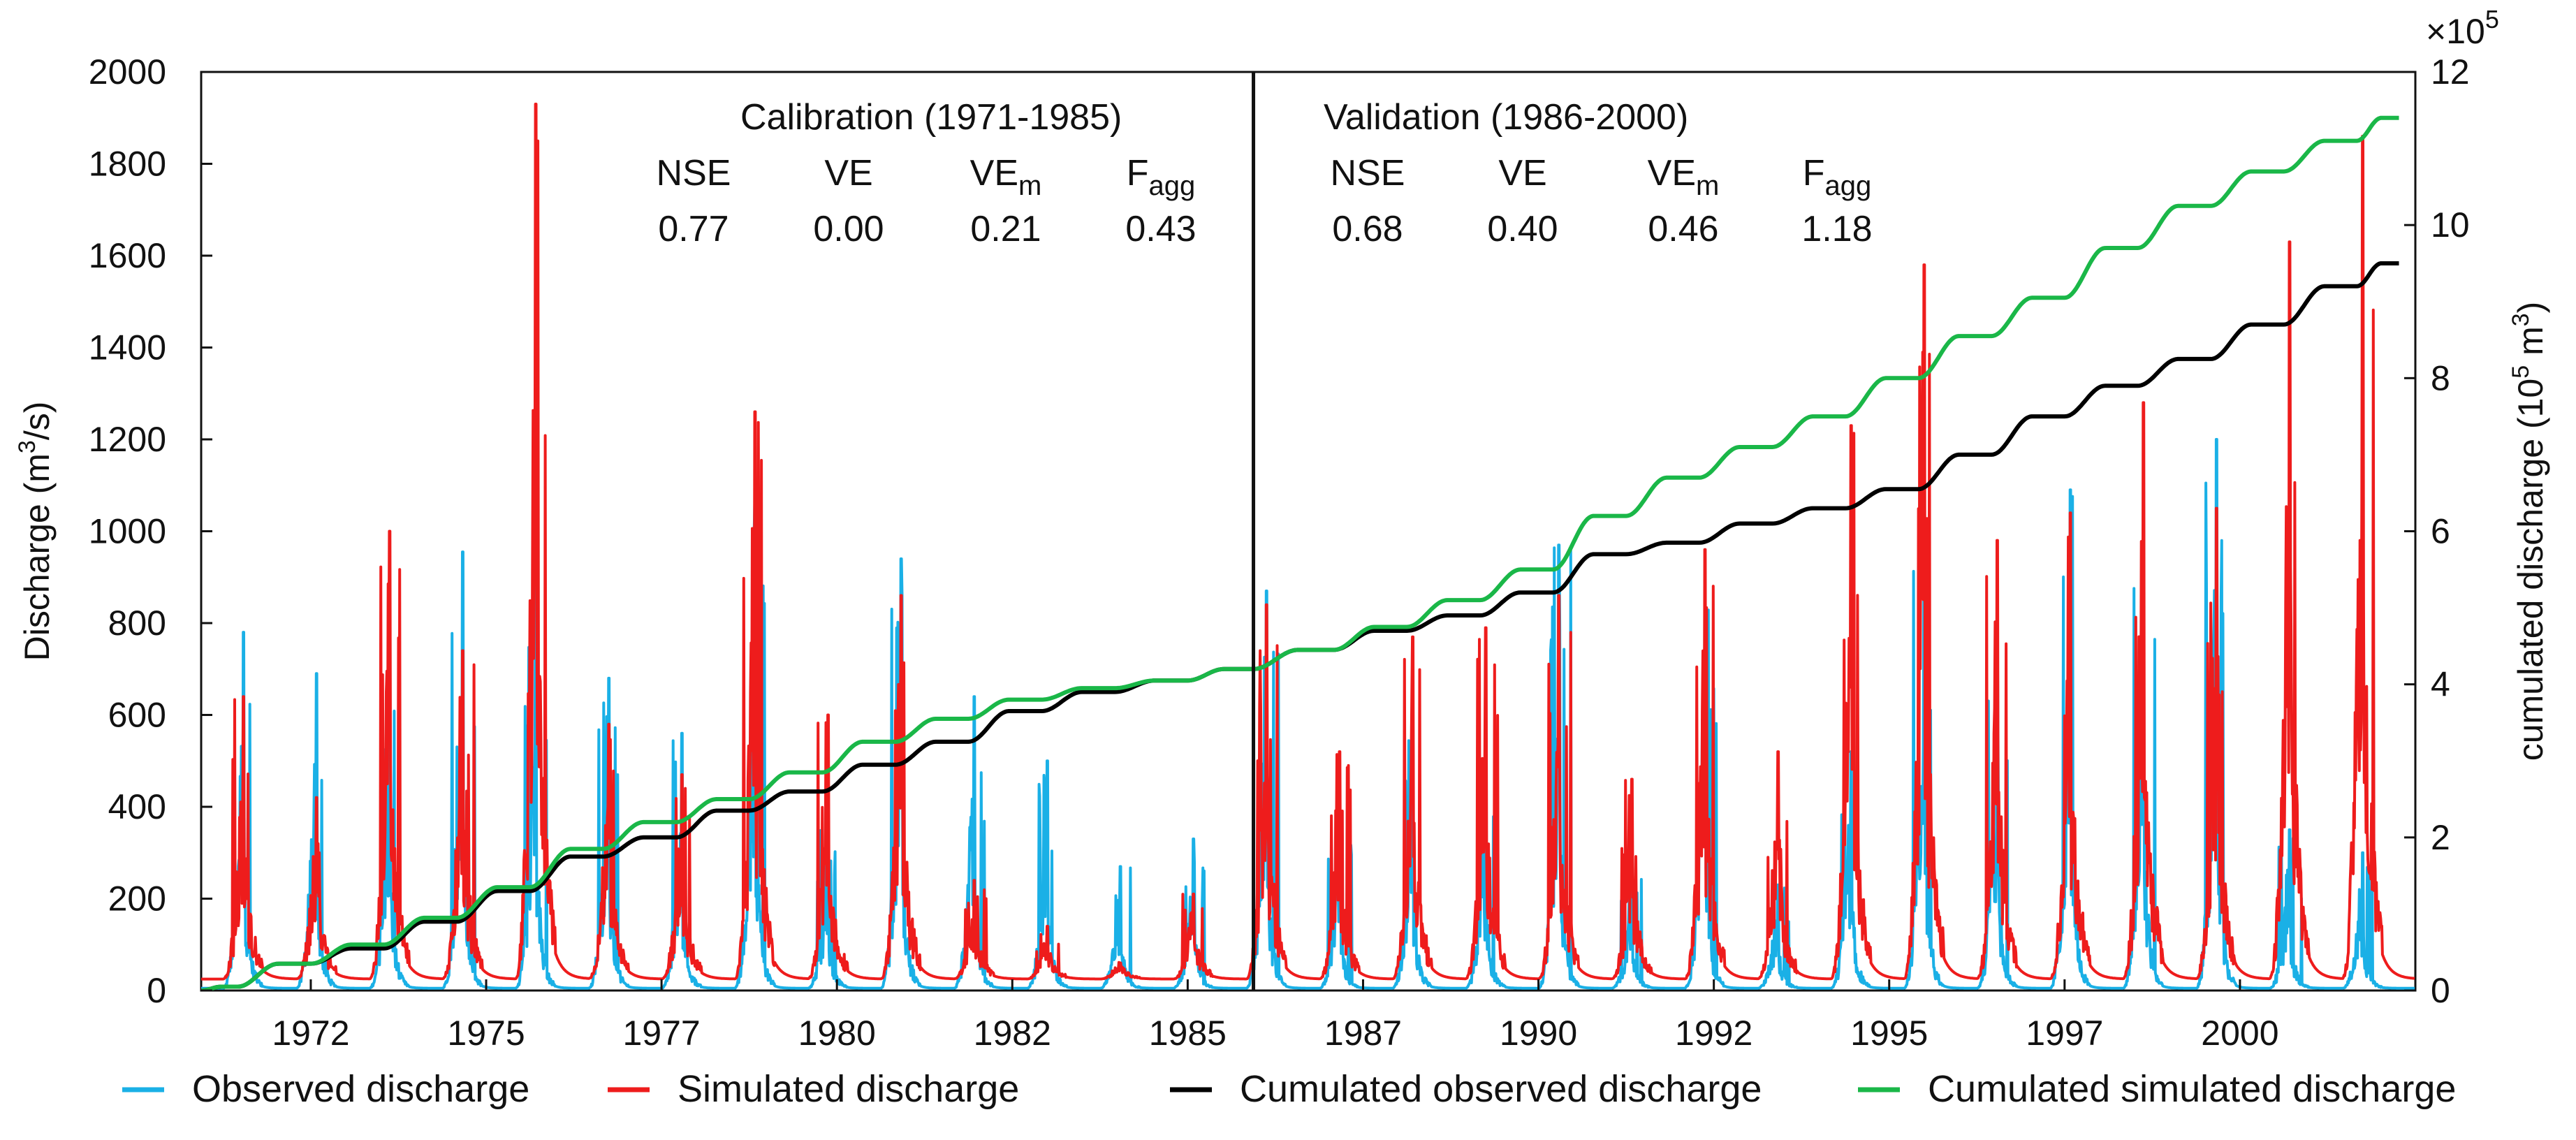 This screenshot has width=2576, height=1140. I want to click on y-tick-label: 1800, so click(127, 164).